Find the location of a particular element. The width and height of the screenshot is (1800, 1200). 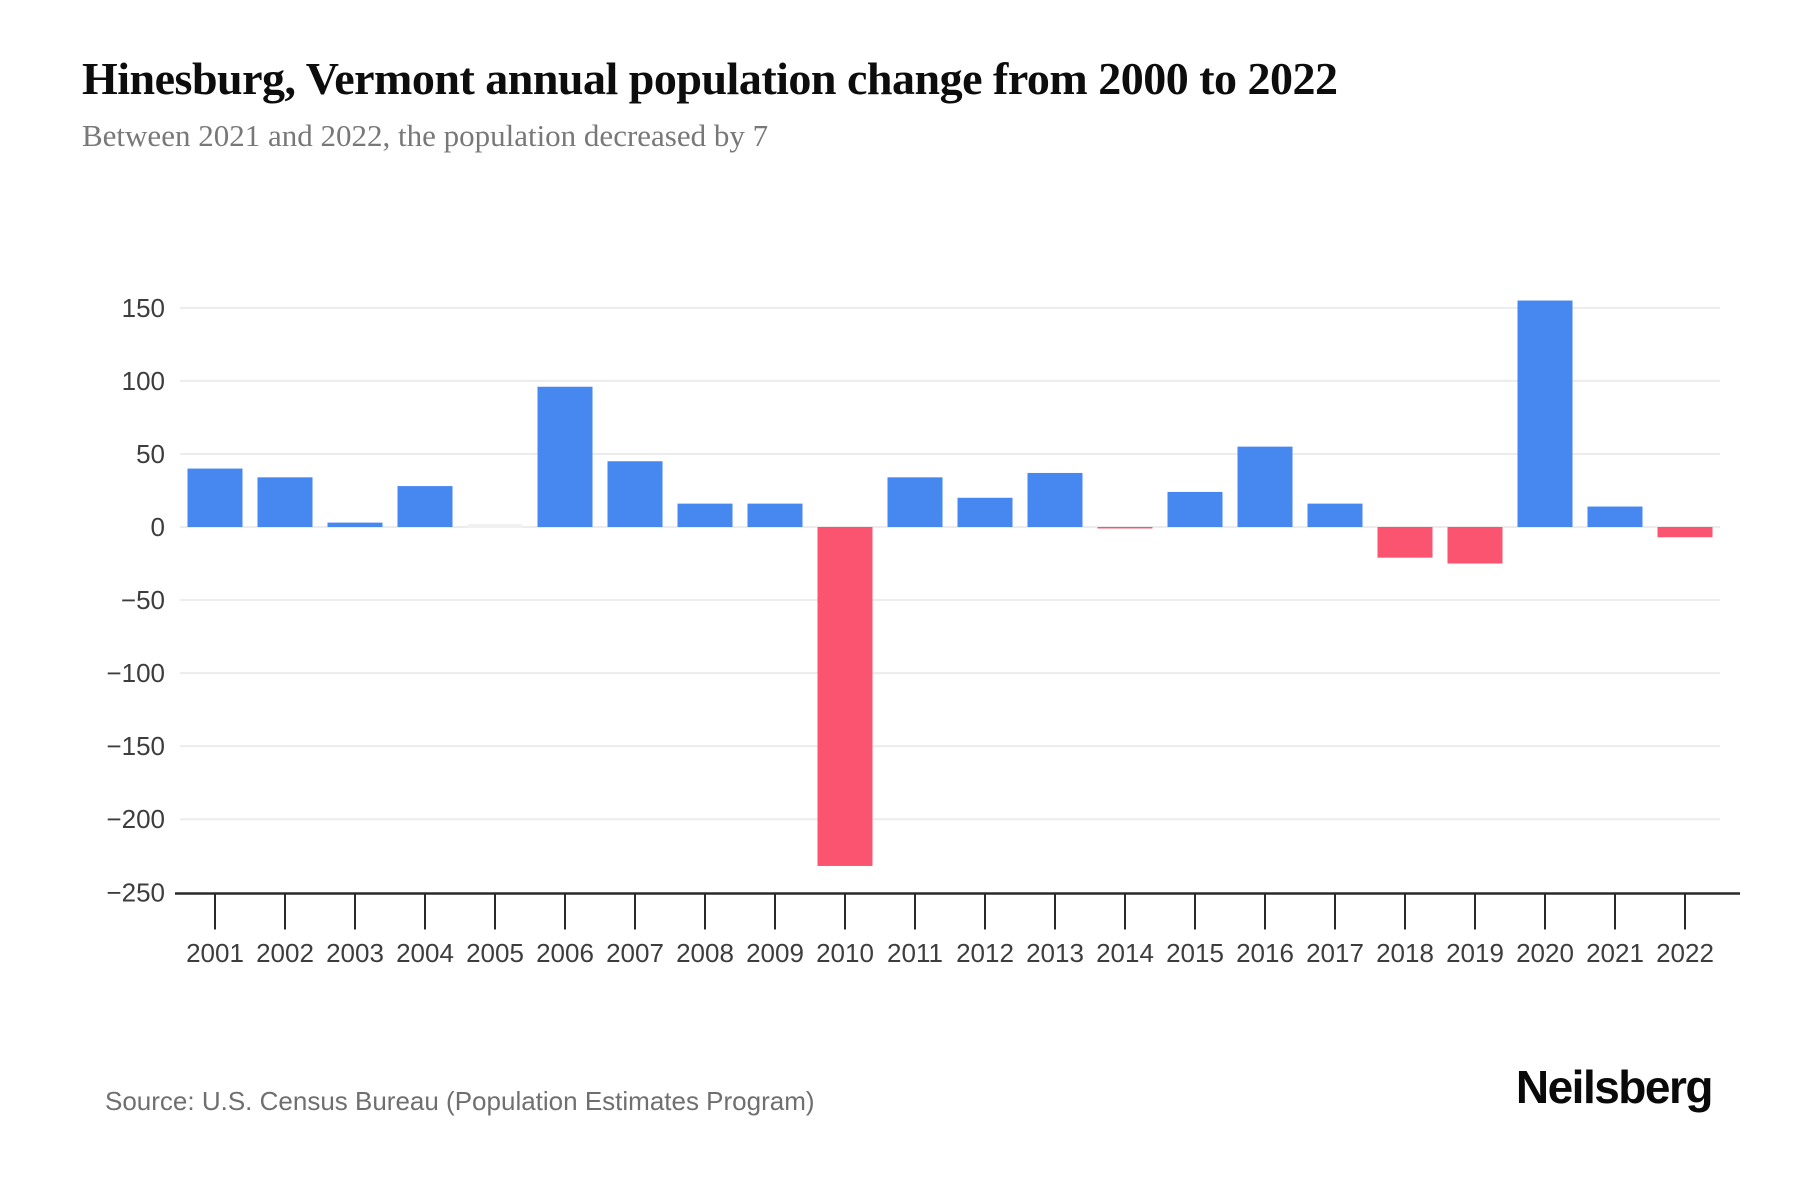

bar-2010 is located at coordinates (845, 696).